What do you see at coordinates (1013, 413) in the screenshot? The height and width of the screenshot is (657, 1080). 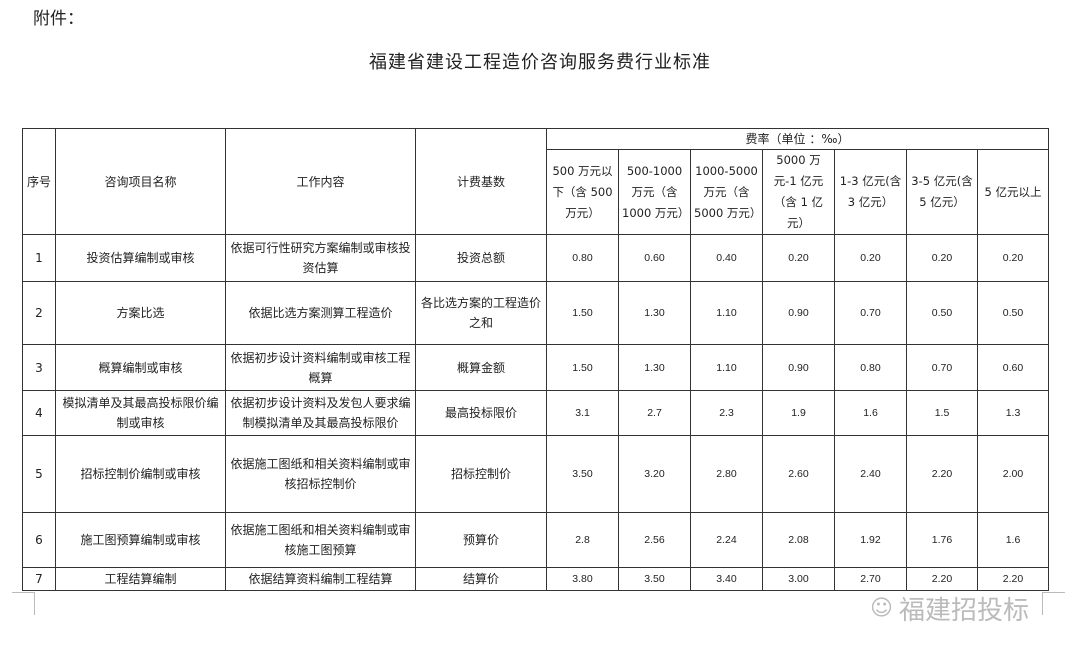 I see `cell-rate: 1.3` at bounding box center [1013, 413].